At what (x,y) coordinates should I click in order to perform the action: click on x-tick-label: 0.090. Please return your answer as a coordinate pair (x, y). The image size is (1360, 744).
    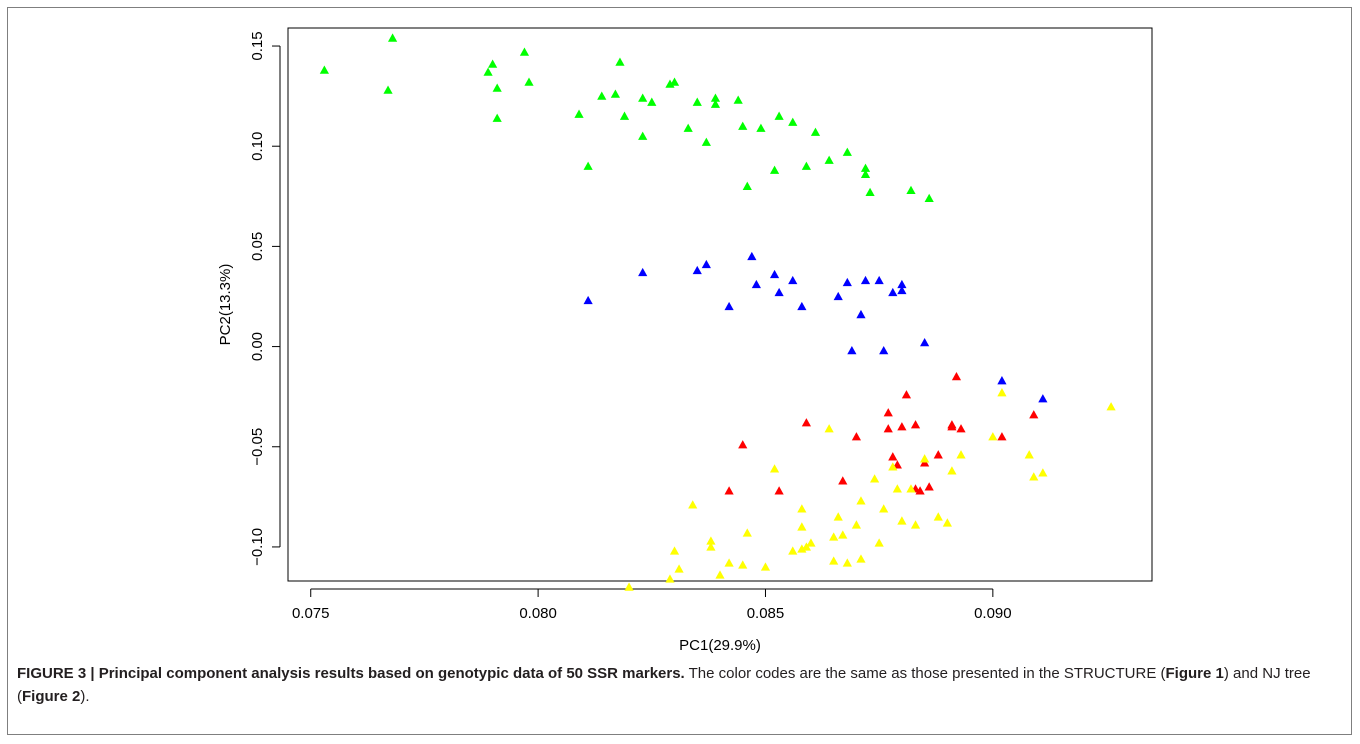
    Looking at the image, I should click on (993, 613).